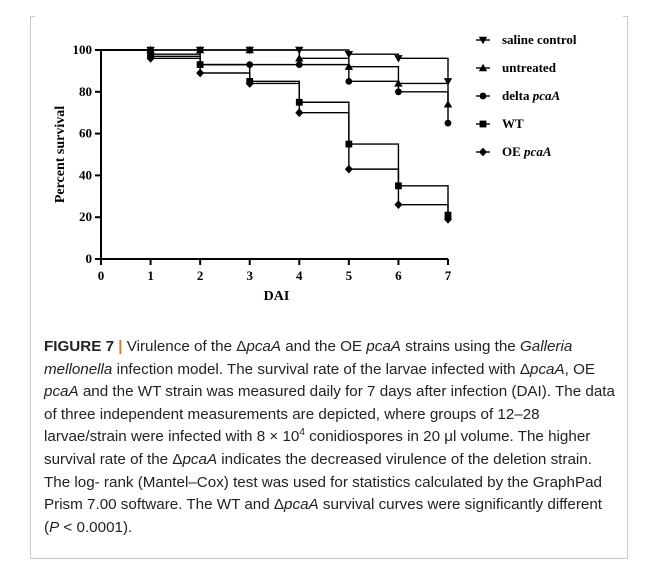  Describe the element at coordinates (448, 275) in the screenshot. I see `x-tick-label: 7` at that location.